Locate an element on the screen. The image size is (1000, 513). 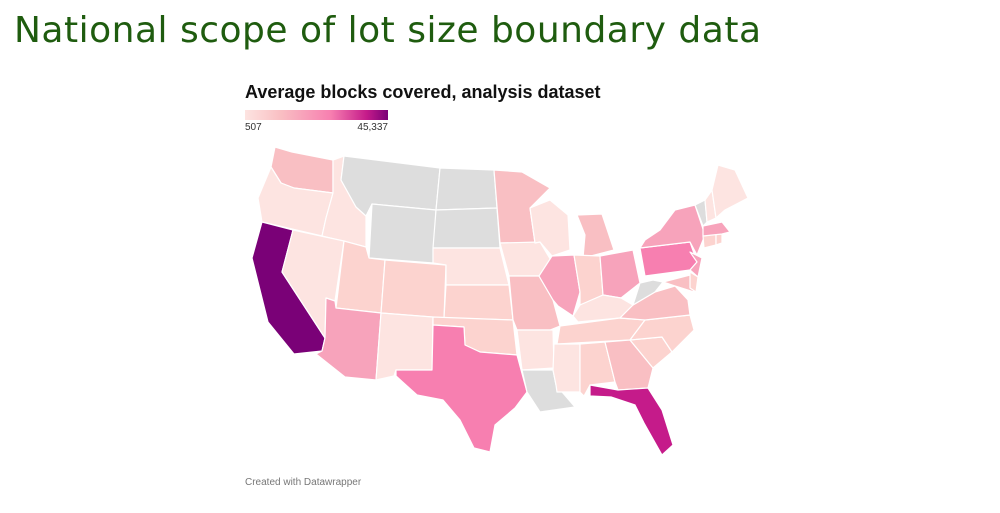
slide-title: National scope of lot size boundary data is located at coordinates (388, 30).